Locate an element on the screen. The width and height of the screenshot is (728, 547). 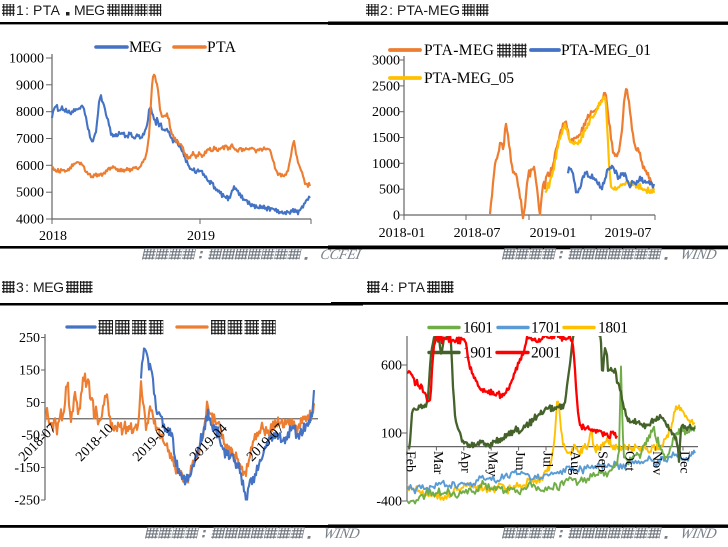
svg-text: May is located at coordinates (492, 464).